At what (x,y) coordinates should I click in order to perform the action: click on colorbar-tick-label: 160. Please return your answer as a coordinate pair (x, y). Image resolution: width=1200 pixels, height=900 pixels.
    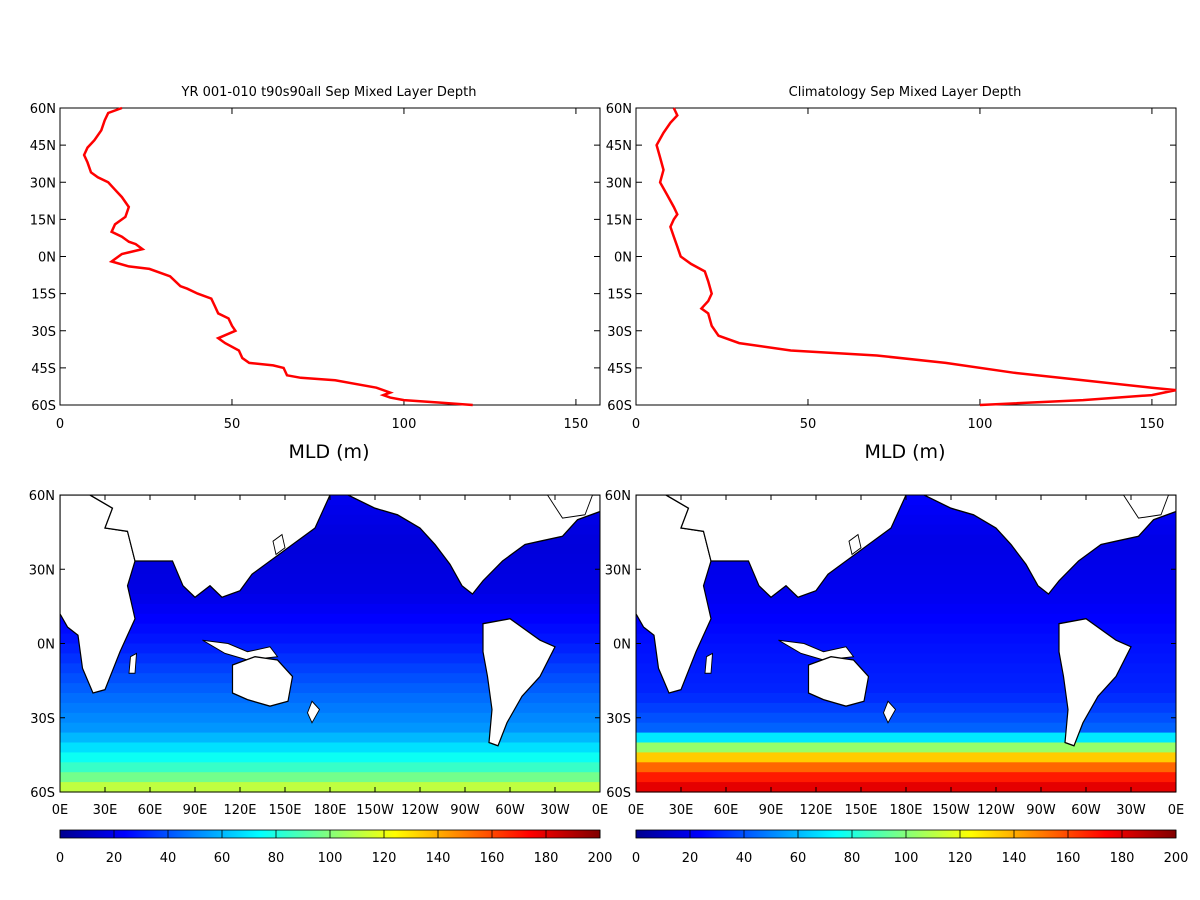
    Looking at the image, I should click on (492, 858).